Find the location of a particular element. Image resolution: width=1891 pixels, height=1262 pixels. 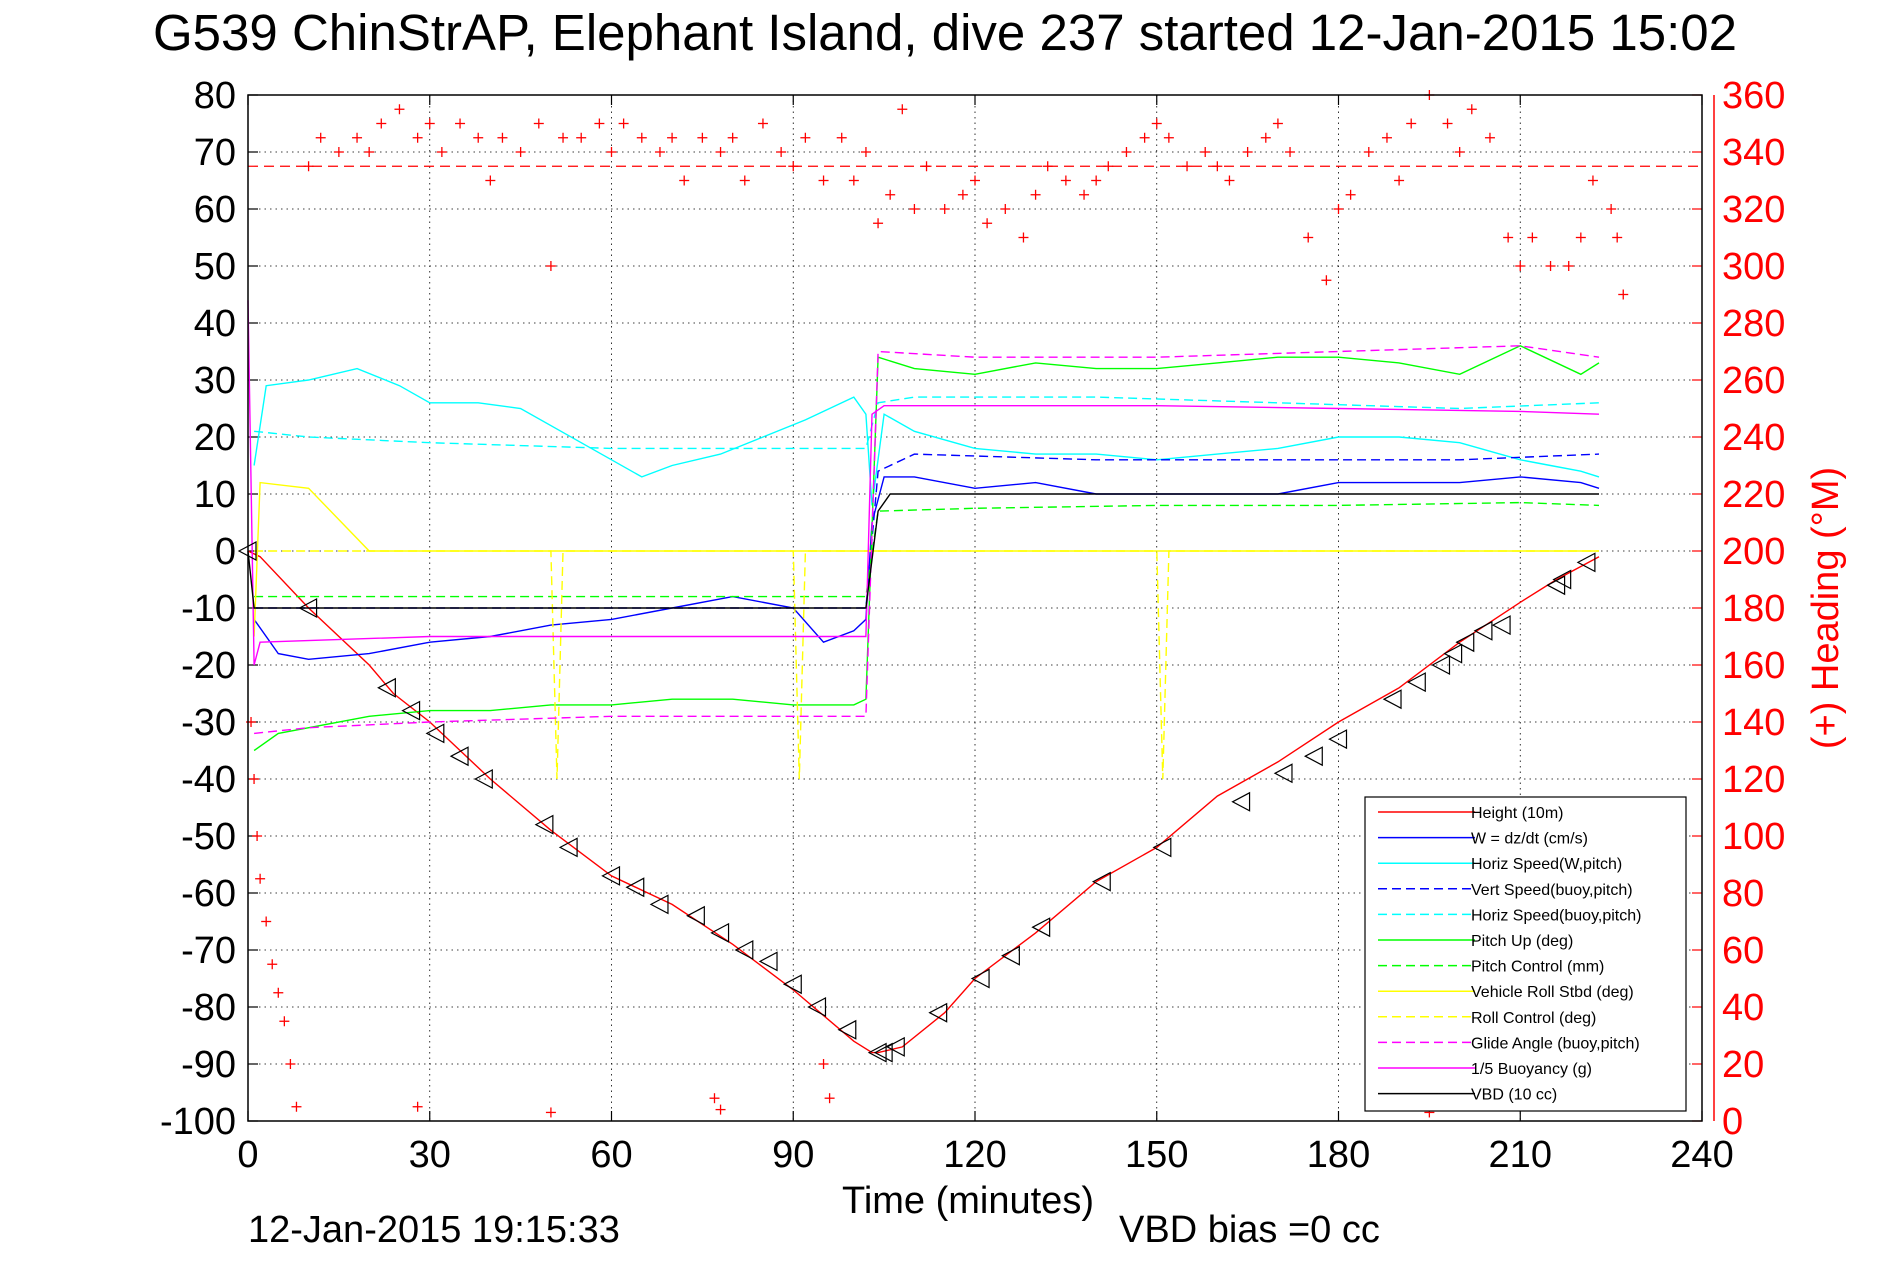

y-right-tick-label: 320 is located at coordinates (1753, 210).